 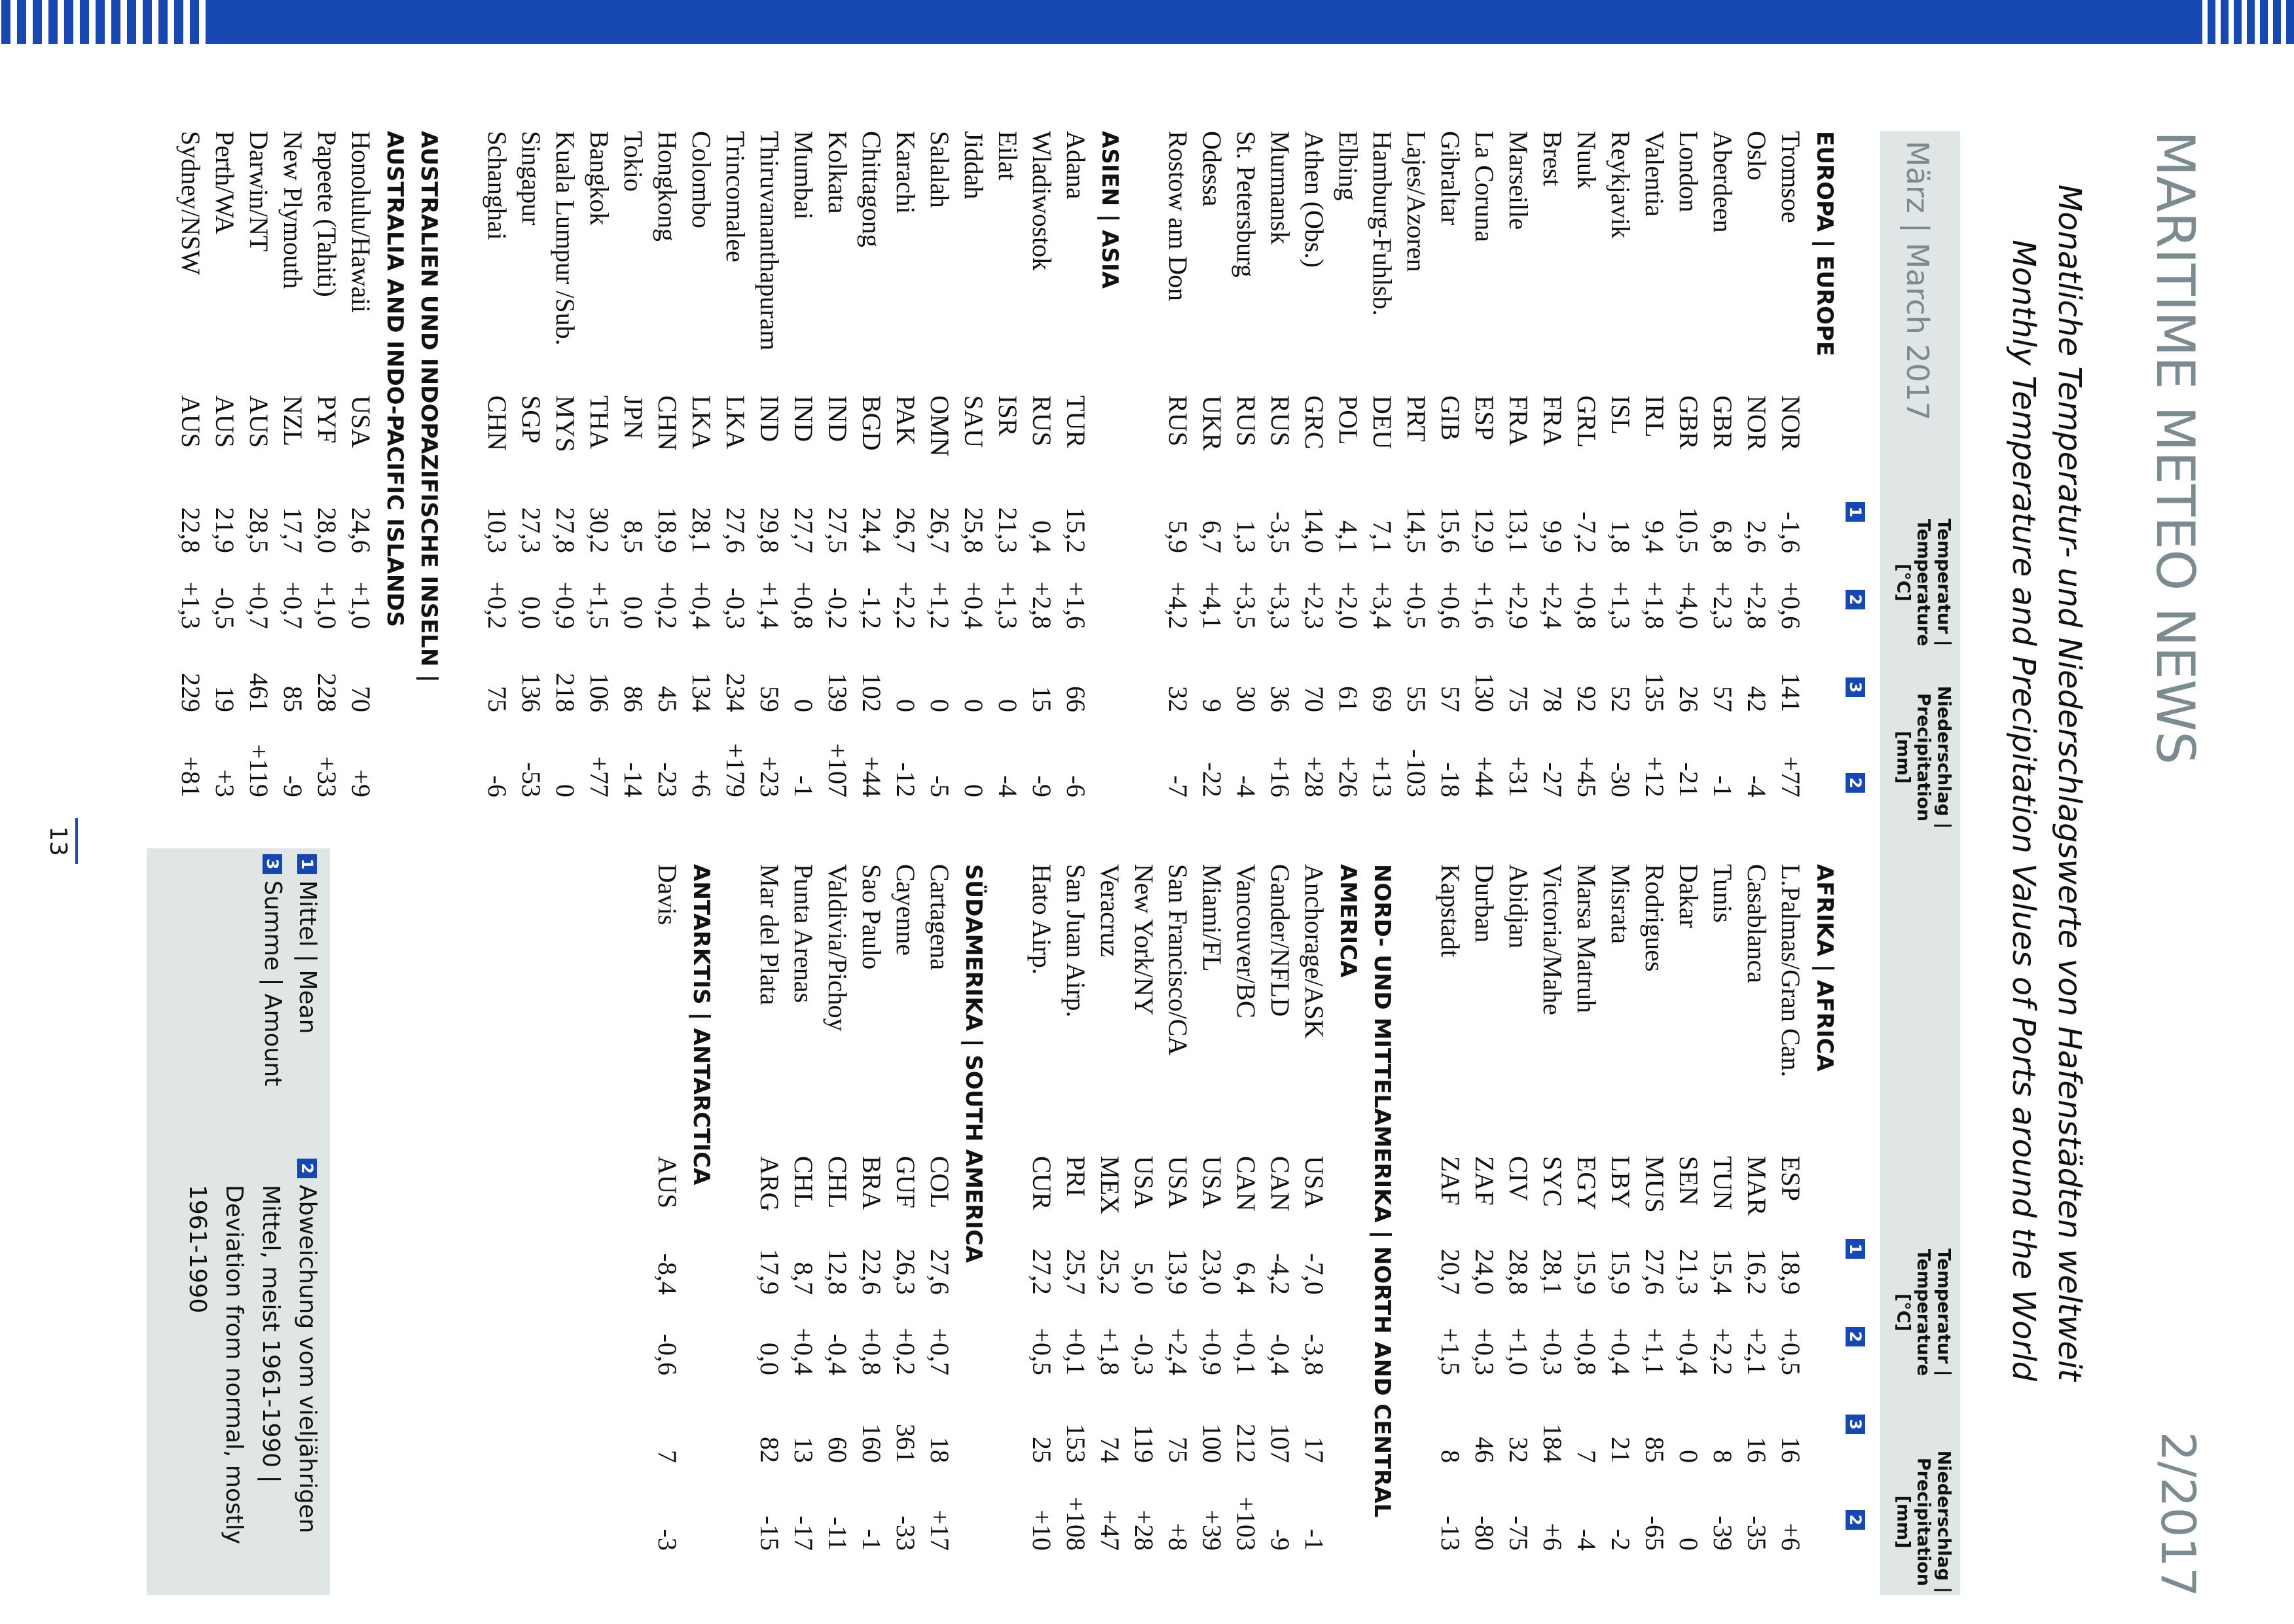 I want to click on port-name: Marseille, so click(x=1518, y=180).